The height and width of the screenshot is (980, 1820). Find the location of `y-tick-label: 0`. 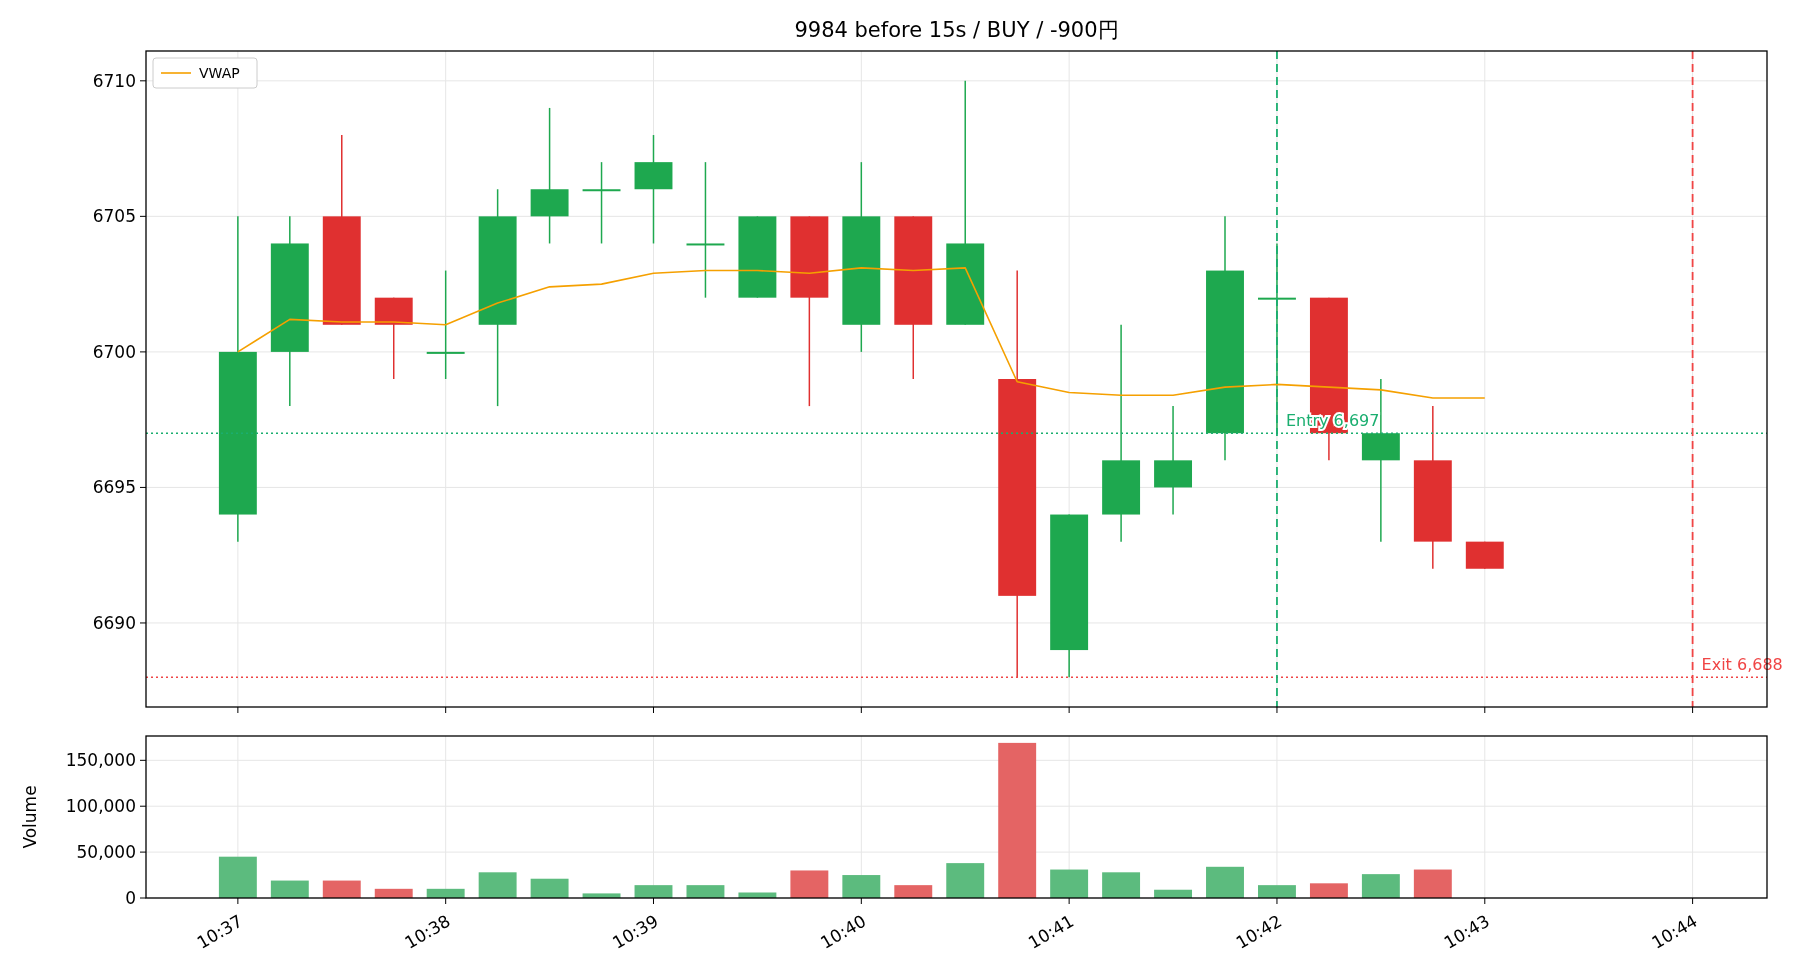

y-tick-label: 0 is located at coordinates (130, 898).